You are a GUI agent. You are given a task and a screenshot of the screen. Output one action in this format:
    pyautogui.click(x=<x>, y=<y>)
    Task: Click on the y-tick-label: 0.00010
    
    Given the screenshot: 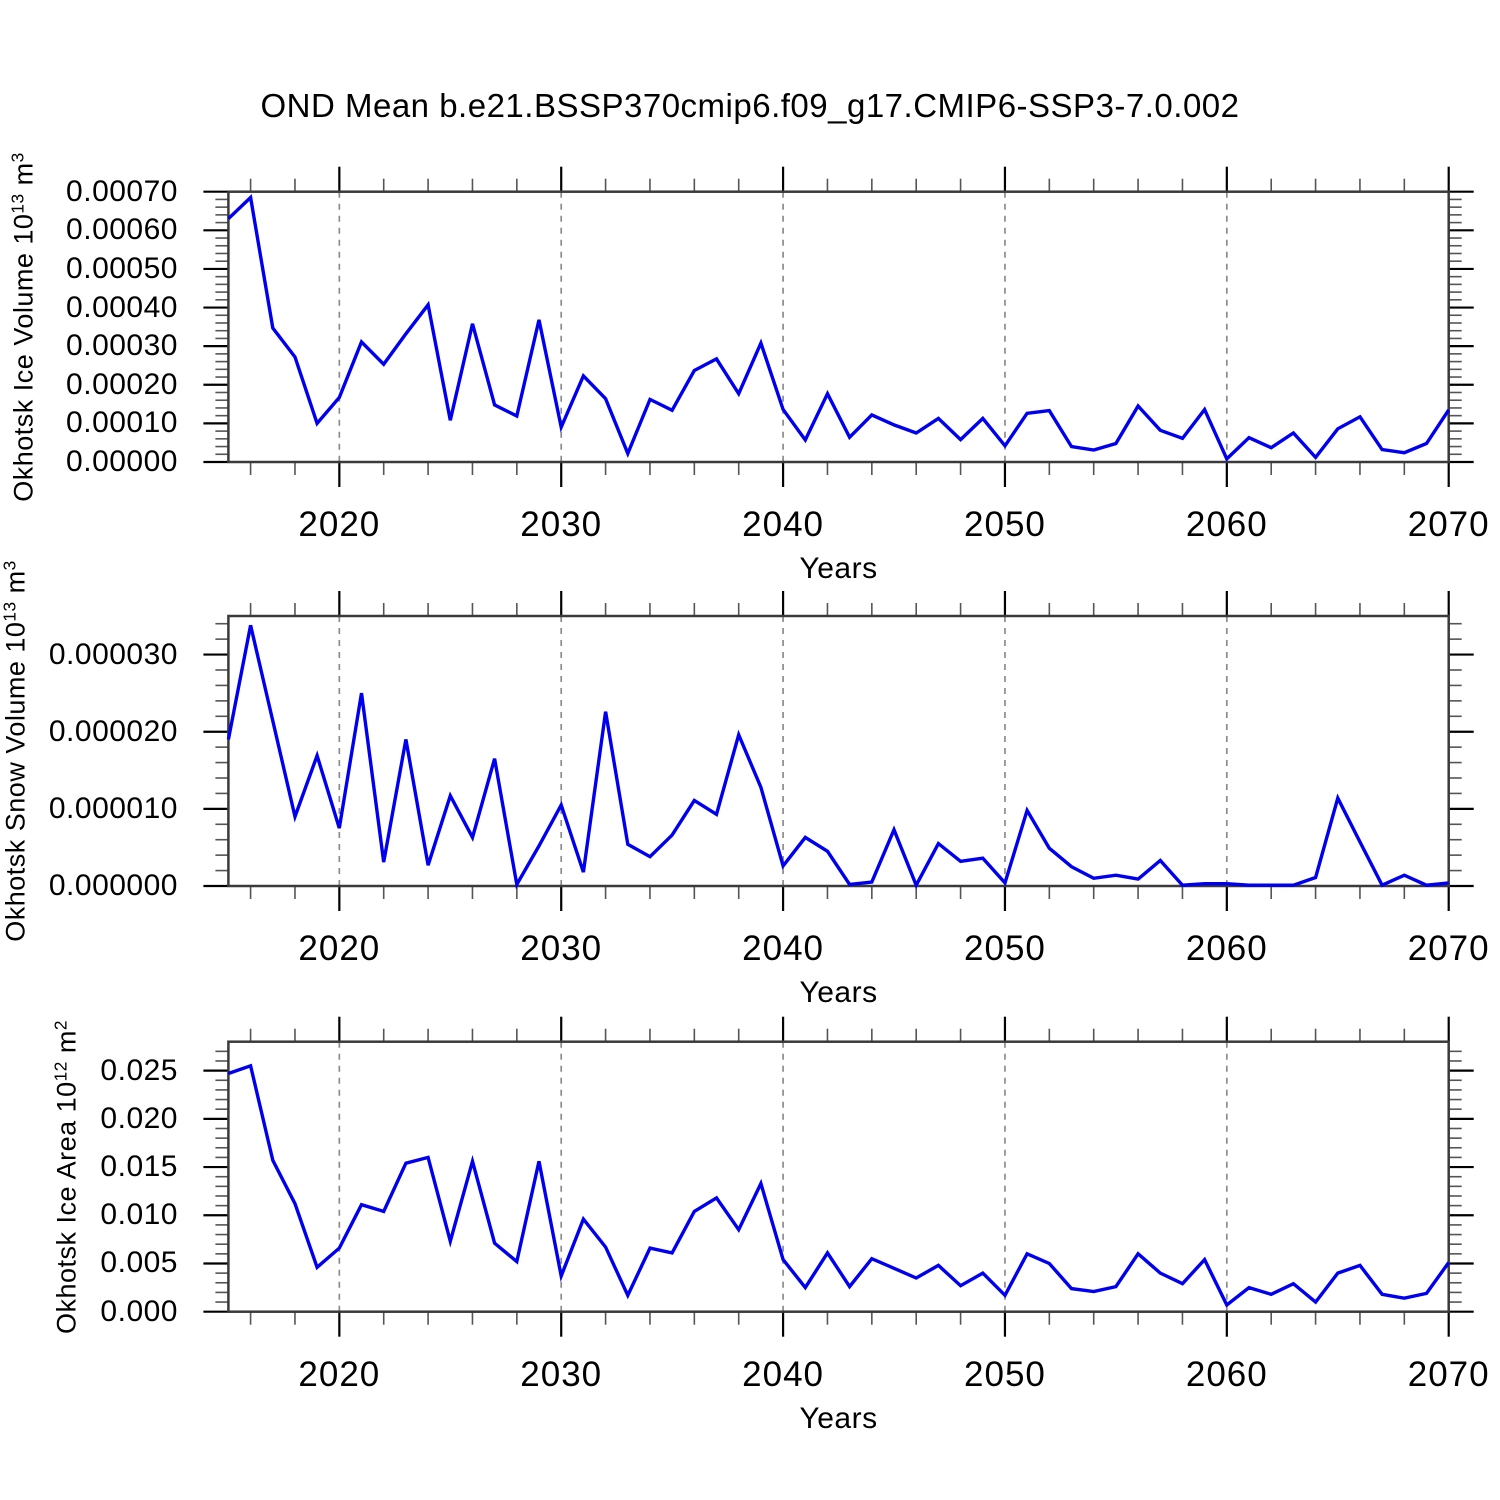 What is the action you would take?
    pyautogui.click(x=122, y=423)
    